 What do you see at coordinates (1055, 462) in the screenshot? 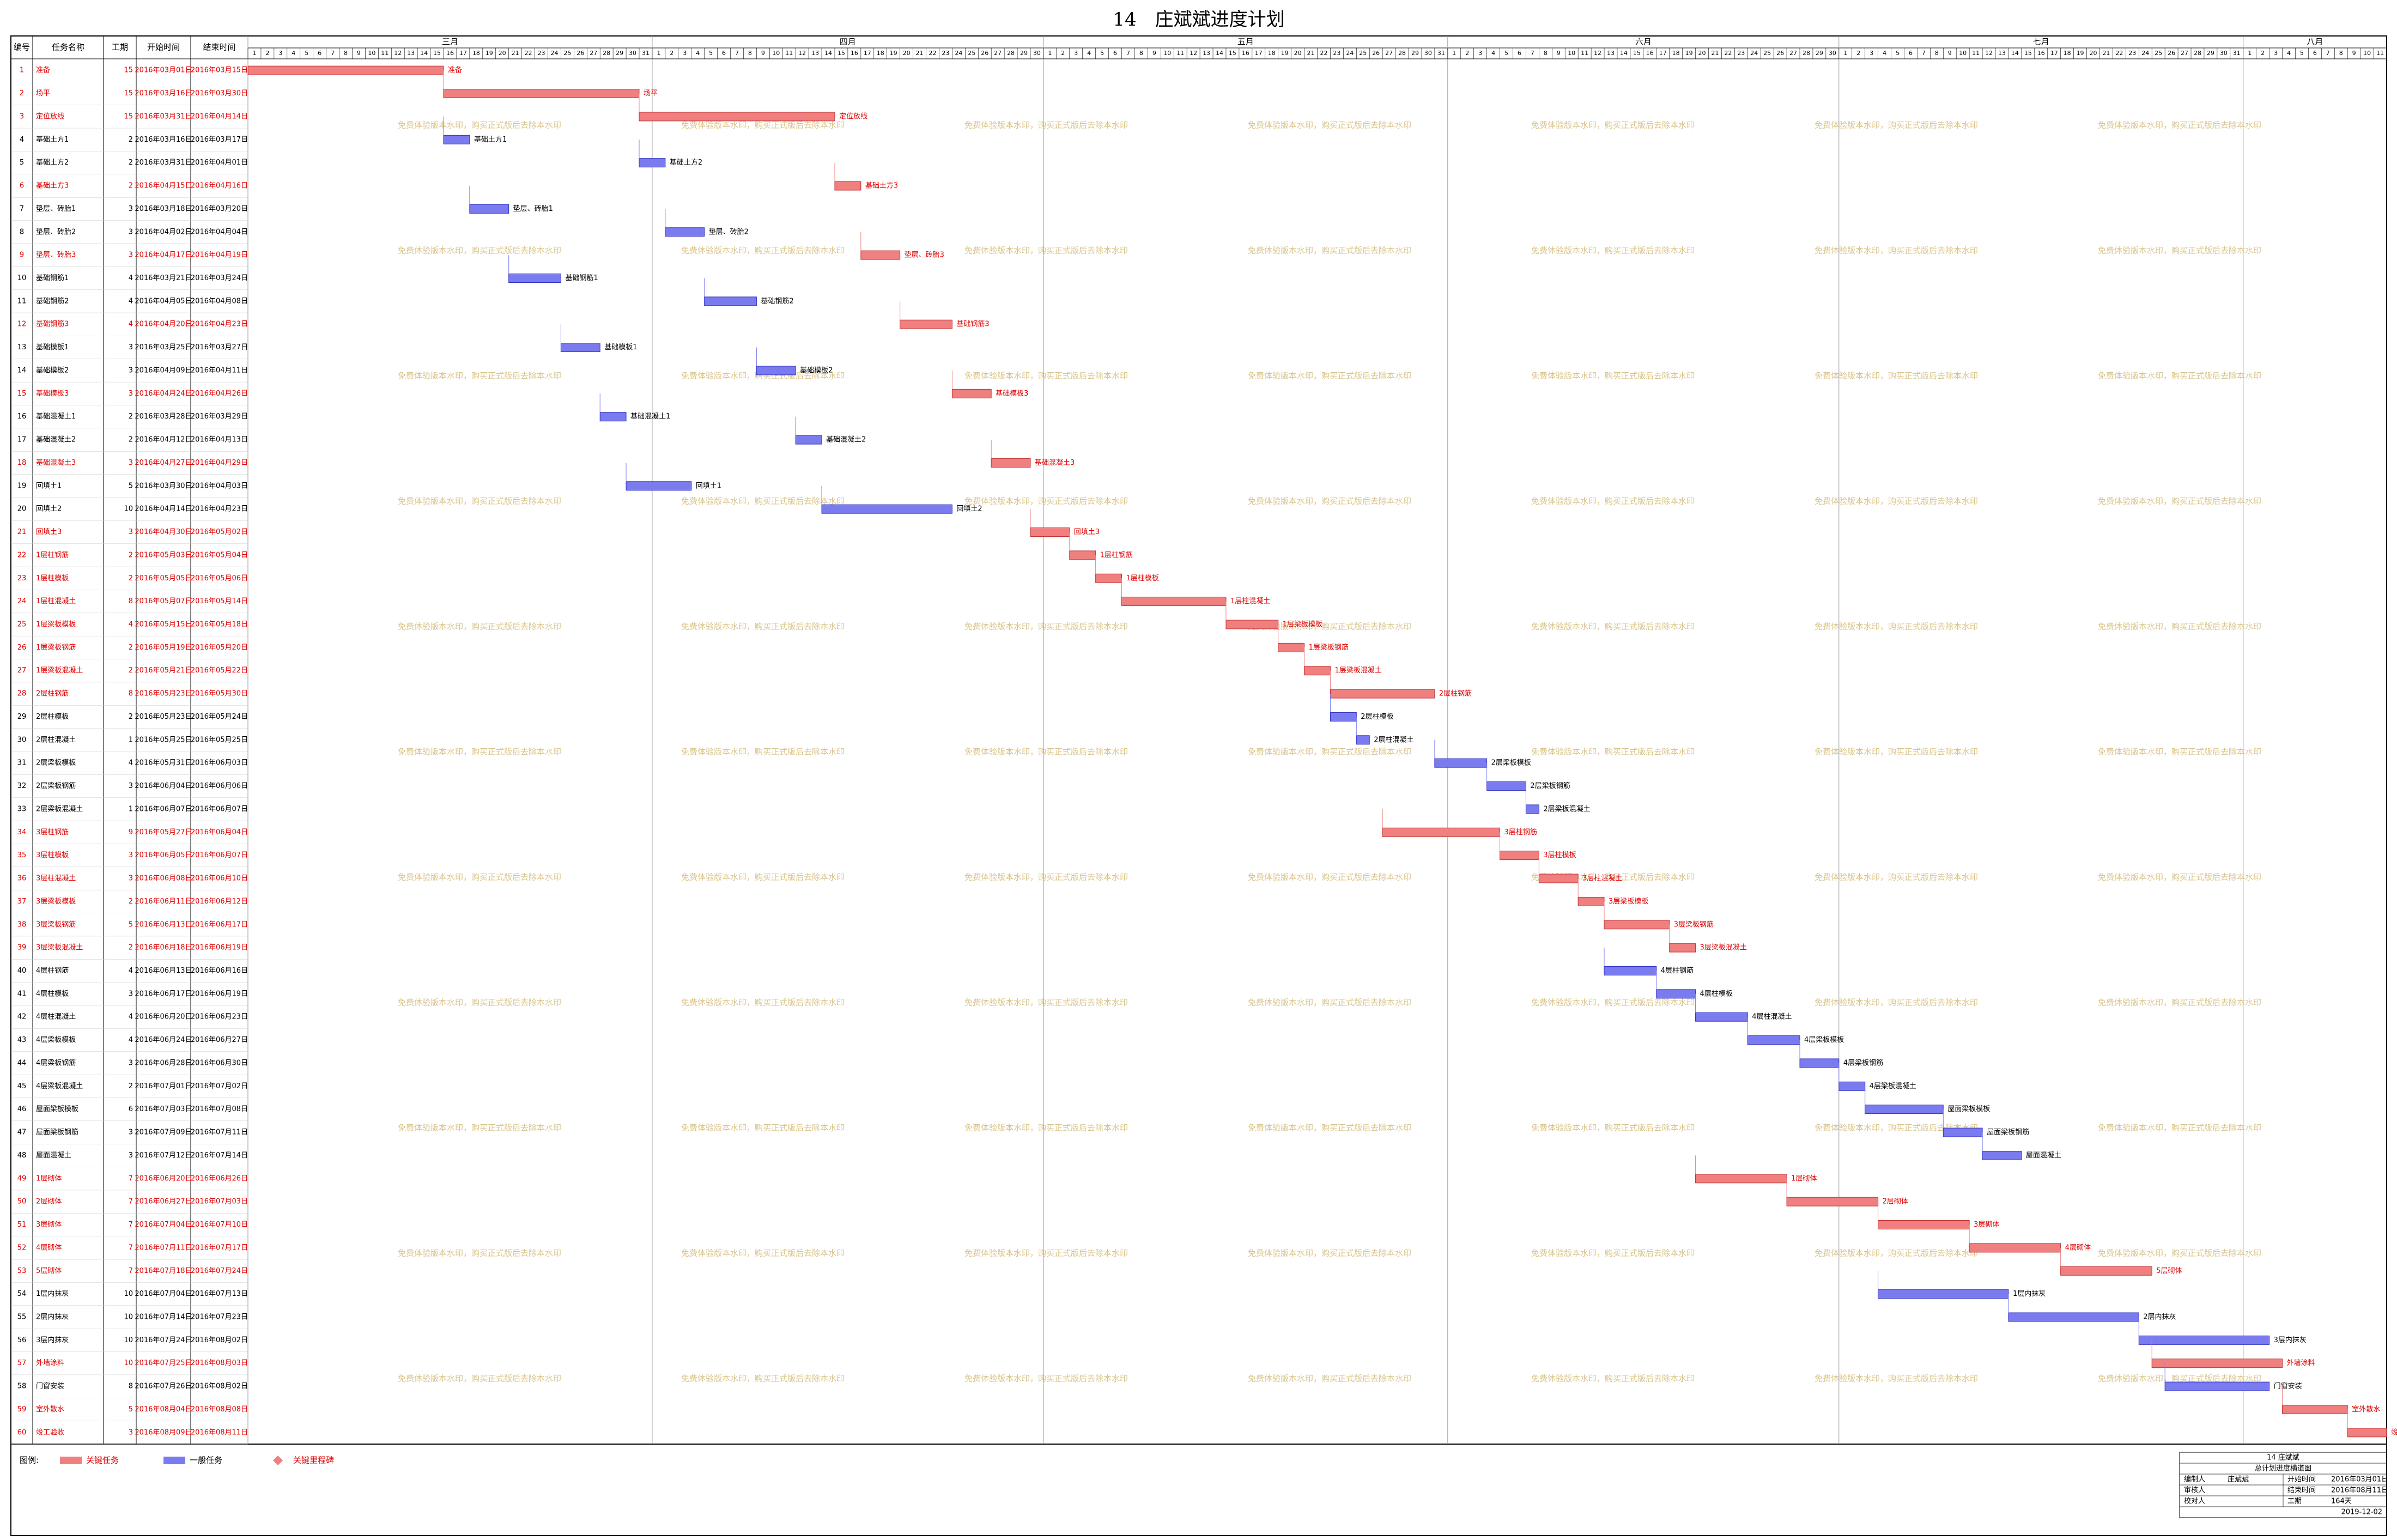
I see `bar-label: 基础混凝土3` at bounding box center [1055, 462].